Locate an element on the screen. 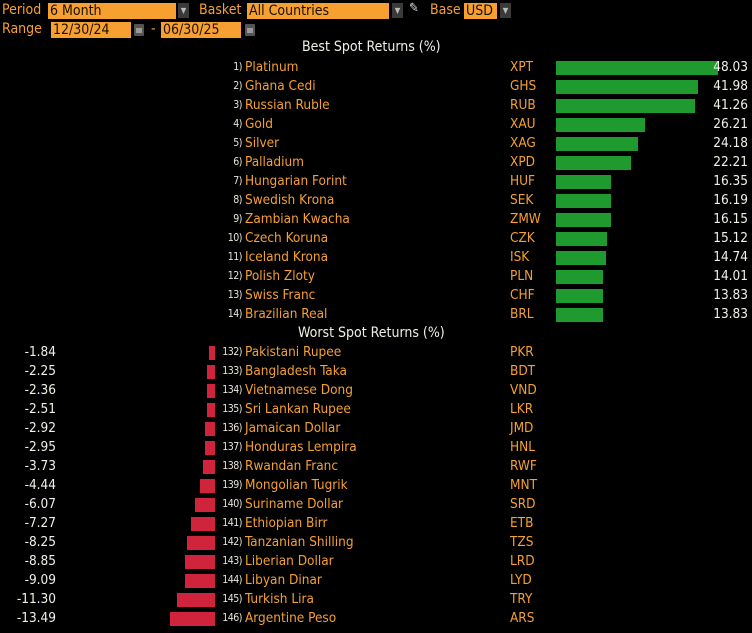 The image size is (752, 633). rank-number: 132) is located at coordinates (232, 352).